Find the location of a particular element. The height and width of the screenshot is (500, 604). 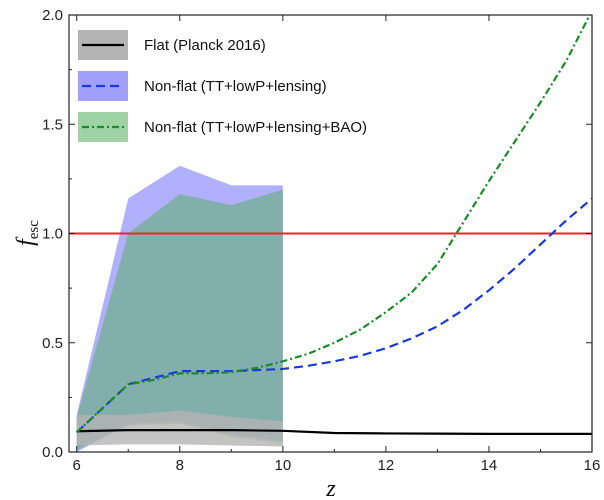

x-tick-label: 16 is located at coordinates (592, 465).